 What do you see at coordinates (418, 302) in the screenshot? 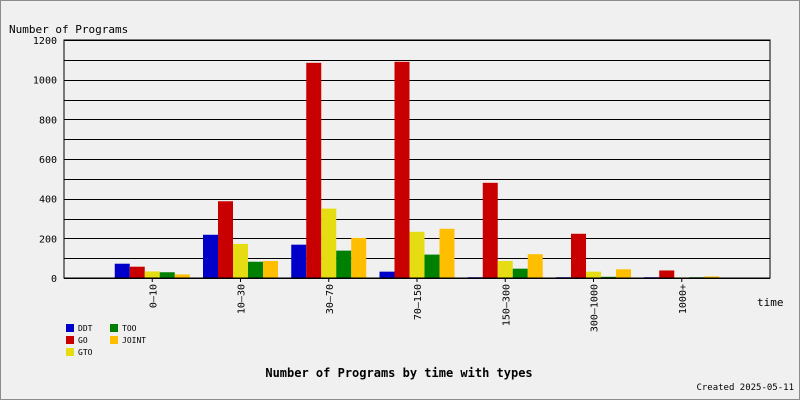
I see `x-tick-label: 70–150` at bounding box center [418, 302].